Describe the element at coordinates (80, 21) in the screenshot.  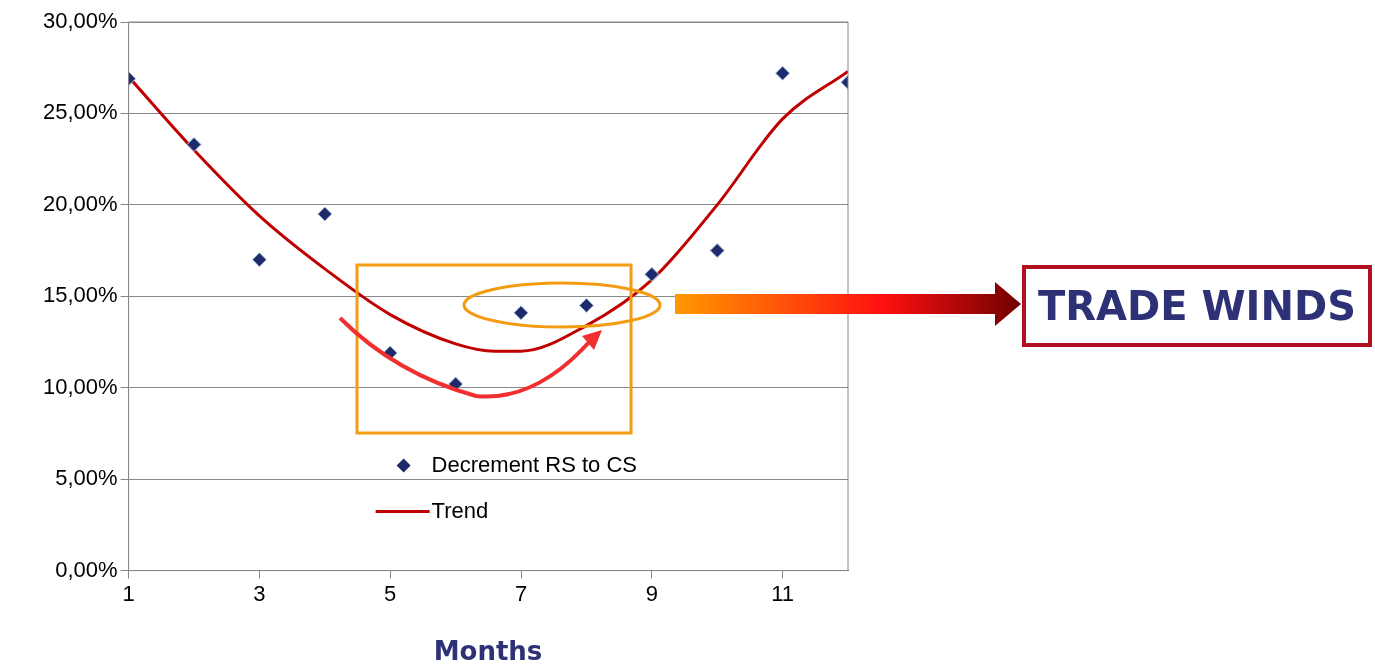
I see `y-tick-label: 30,00%` at that location.